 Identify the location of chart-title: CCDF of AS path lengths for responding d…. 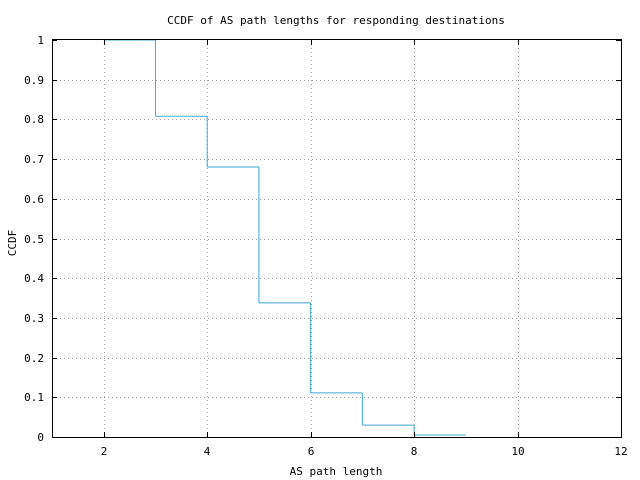
(336, 20).